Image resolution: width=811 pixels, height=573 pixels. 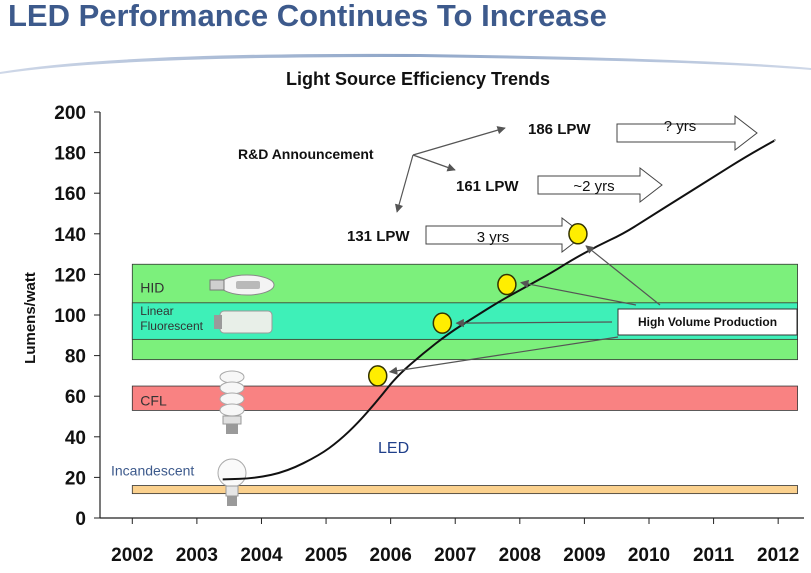 I want to click on header-swoosh, so click(x=405, y=63).